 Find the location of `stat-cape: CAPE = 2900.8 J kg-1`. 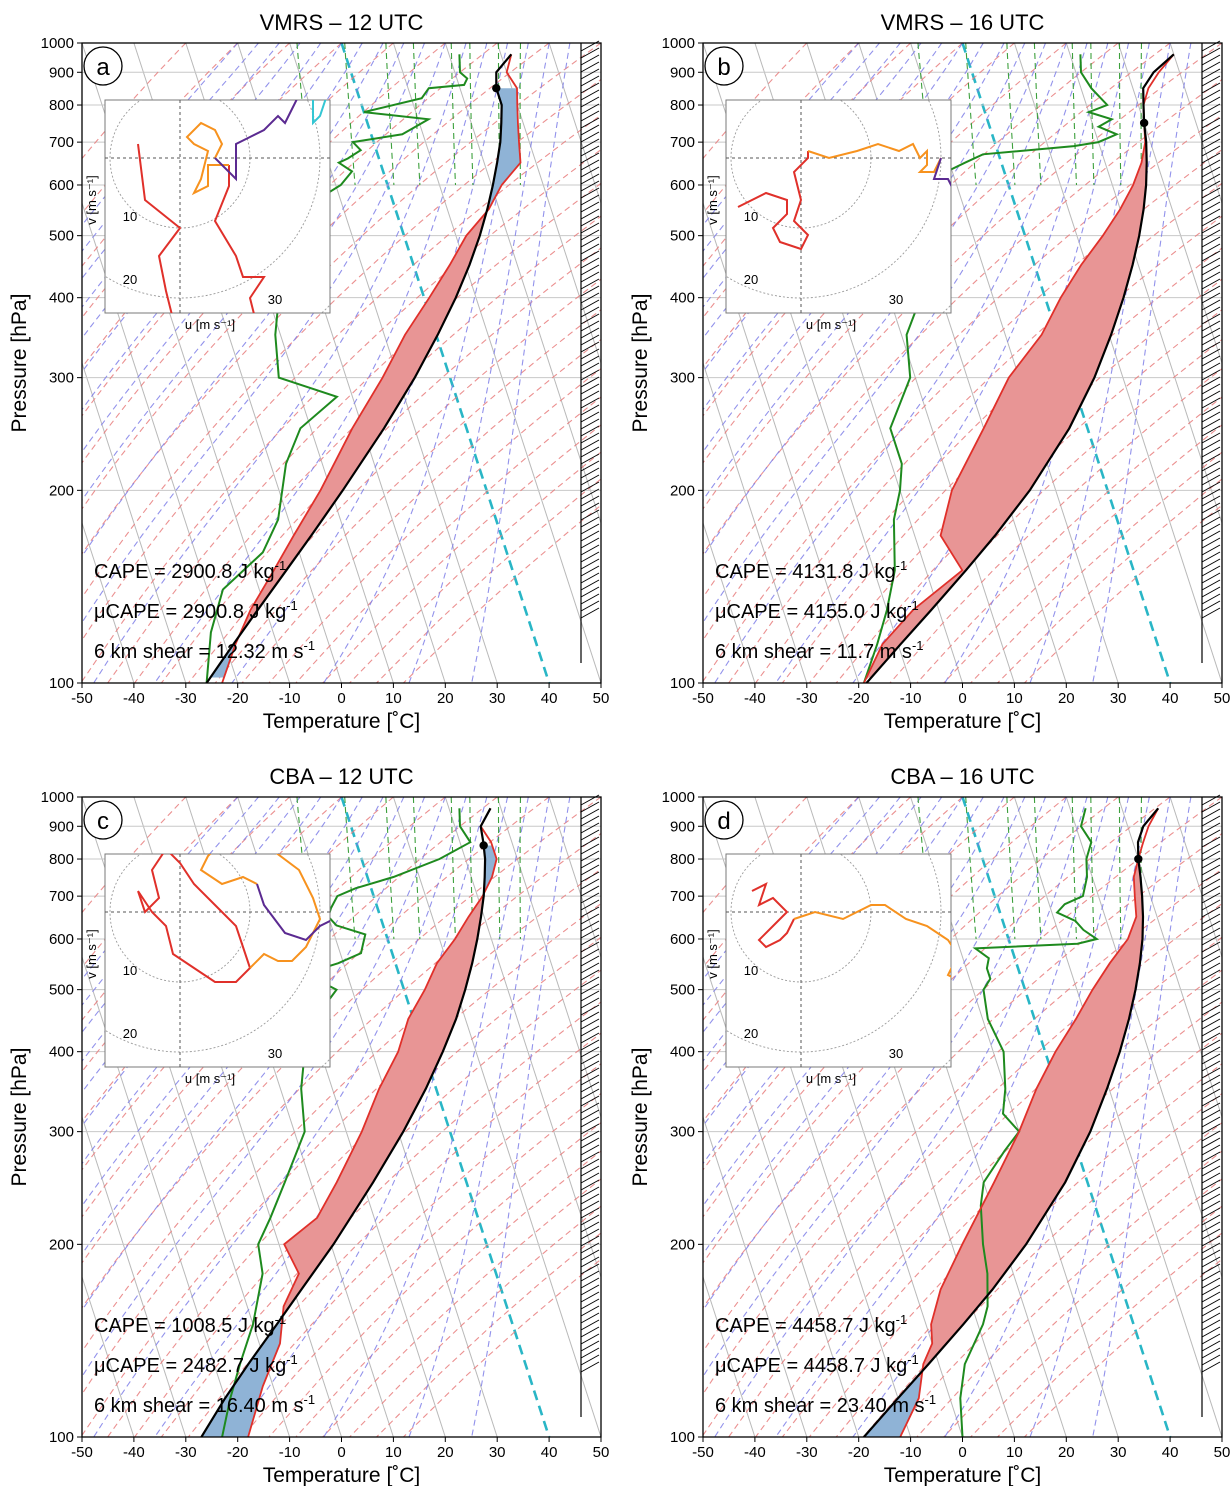

stat-cape: CAPE = 2900.8 J kg-1 is located at coordinates (190, 570).